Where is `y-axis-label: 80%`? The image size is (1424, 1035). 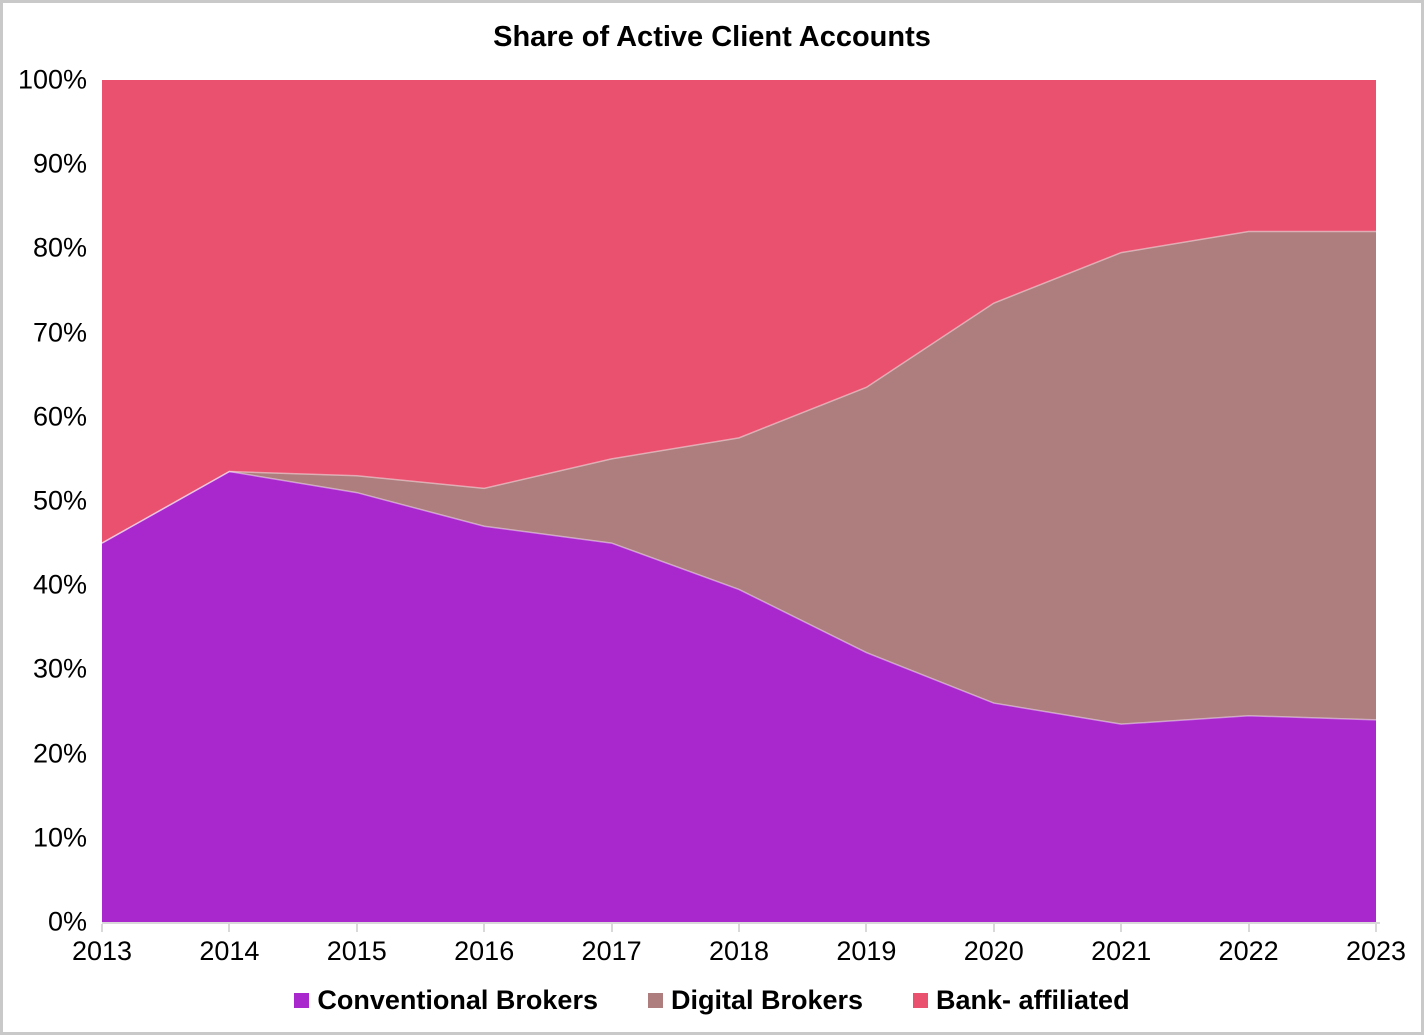 y-axis-label: 80% is located at coordinates (59, 247).